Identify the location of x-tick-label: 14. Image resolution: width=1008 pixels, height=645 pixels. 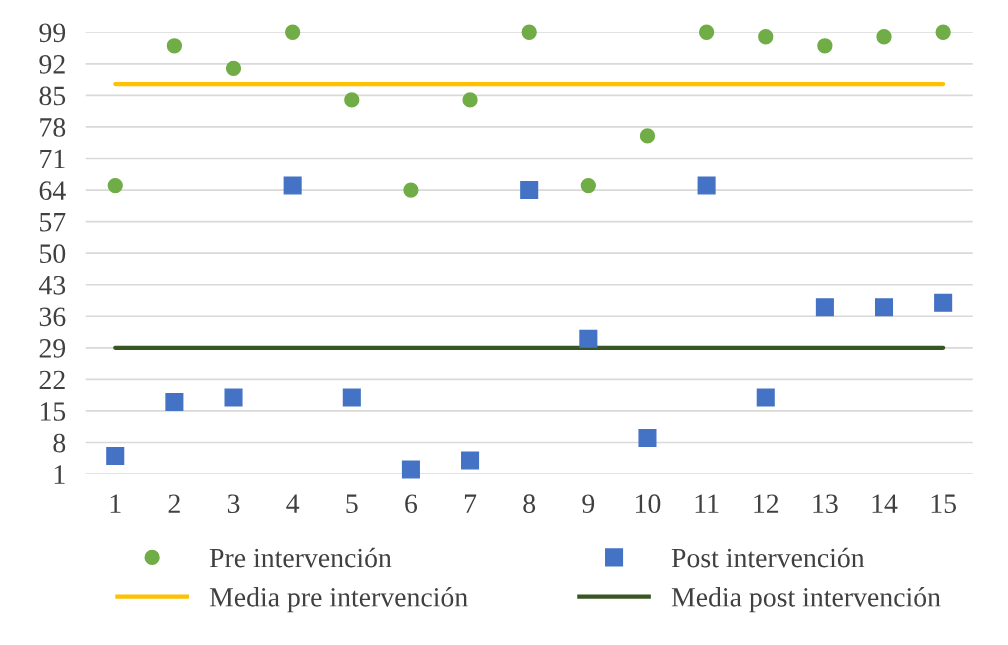
(885, 503).